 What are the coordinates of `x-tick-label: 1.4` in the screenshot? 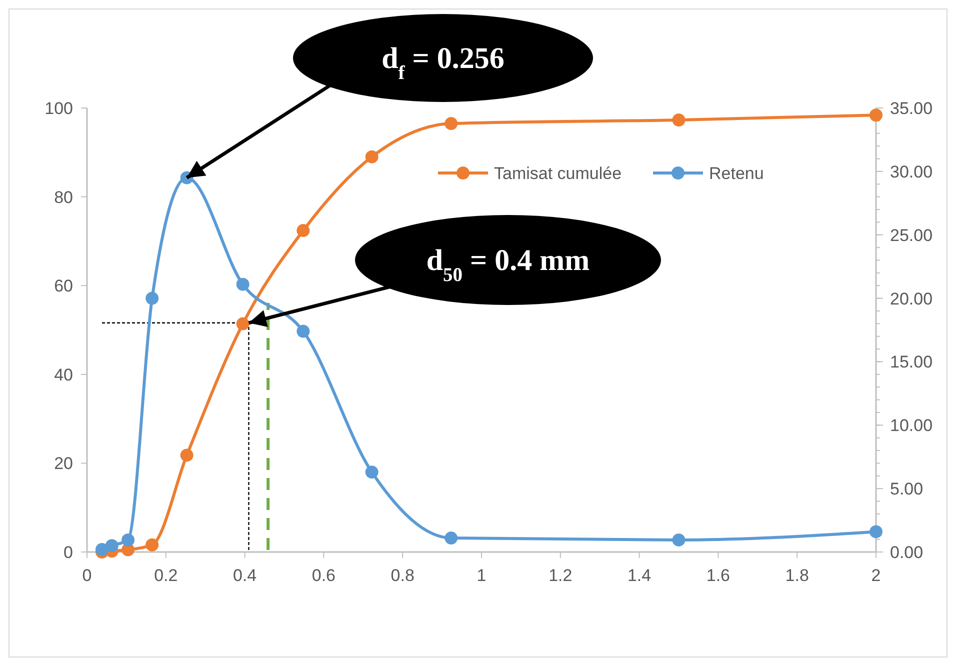 It's located at (639, 575).